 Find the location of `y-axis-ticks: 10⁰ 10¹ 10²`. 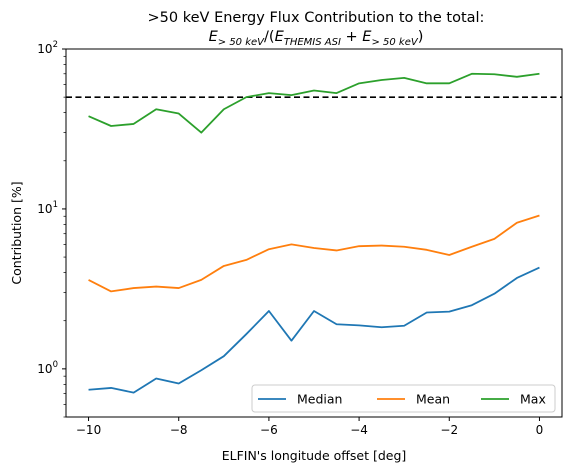

y-axis-ticks: 10⁰ 10¹ 10² is located at coordinates (51, 229).